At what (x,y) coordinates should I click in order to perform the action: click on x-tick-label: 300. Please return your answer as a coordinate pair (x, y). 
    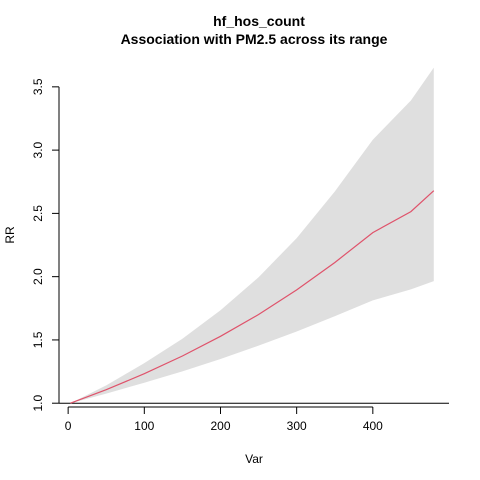
    Looking at the image, I should click on (297, 426).